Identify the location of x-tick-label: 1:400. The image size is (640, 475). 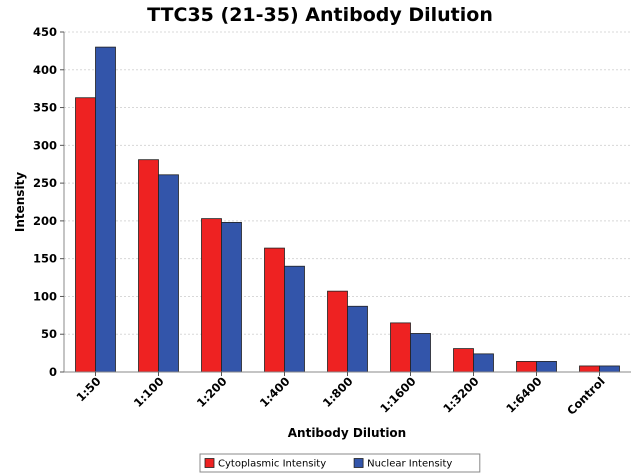
(275, 392).